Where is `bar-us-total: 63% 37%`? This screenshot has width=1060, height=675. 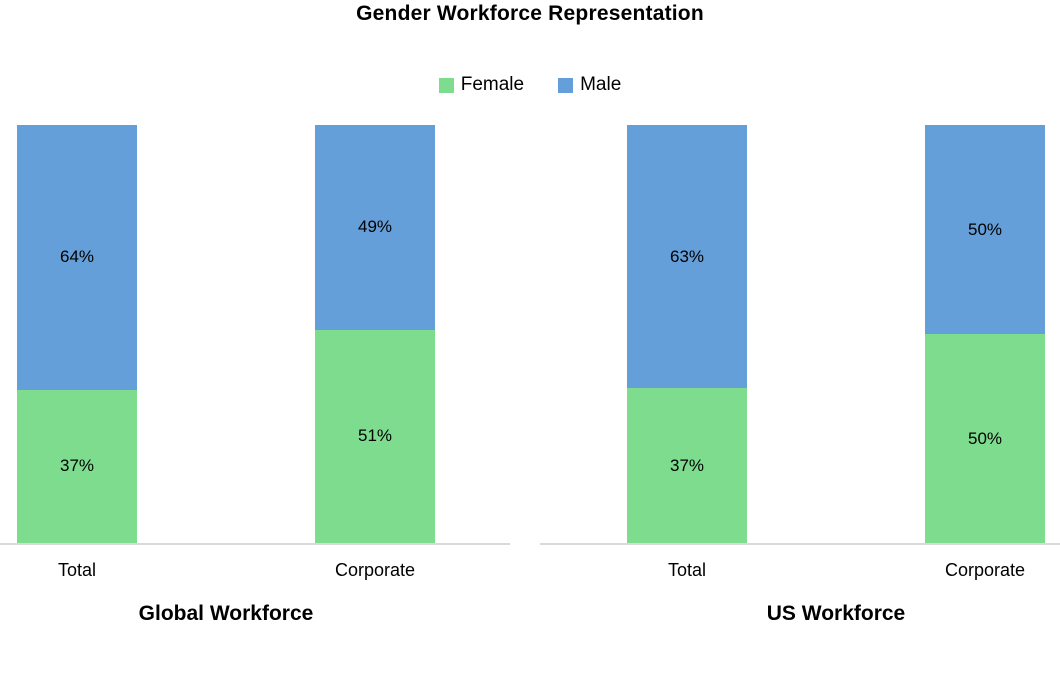 bar-us-total: 63% 37% is located at coordinates (687, 334).